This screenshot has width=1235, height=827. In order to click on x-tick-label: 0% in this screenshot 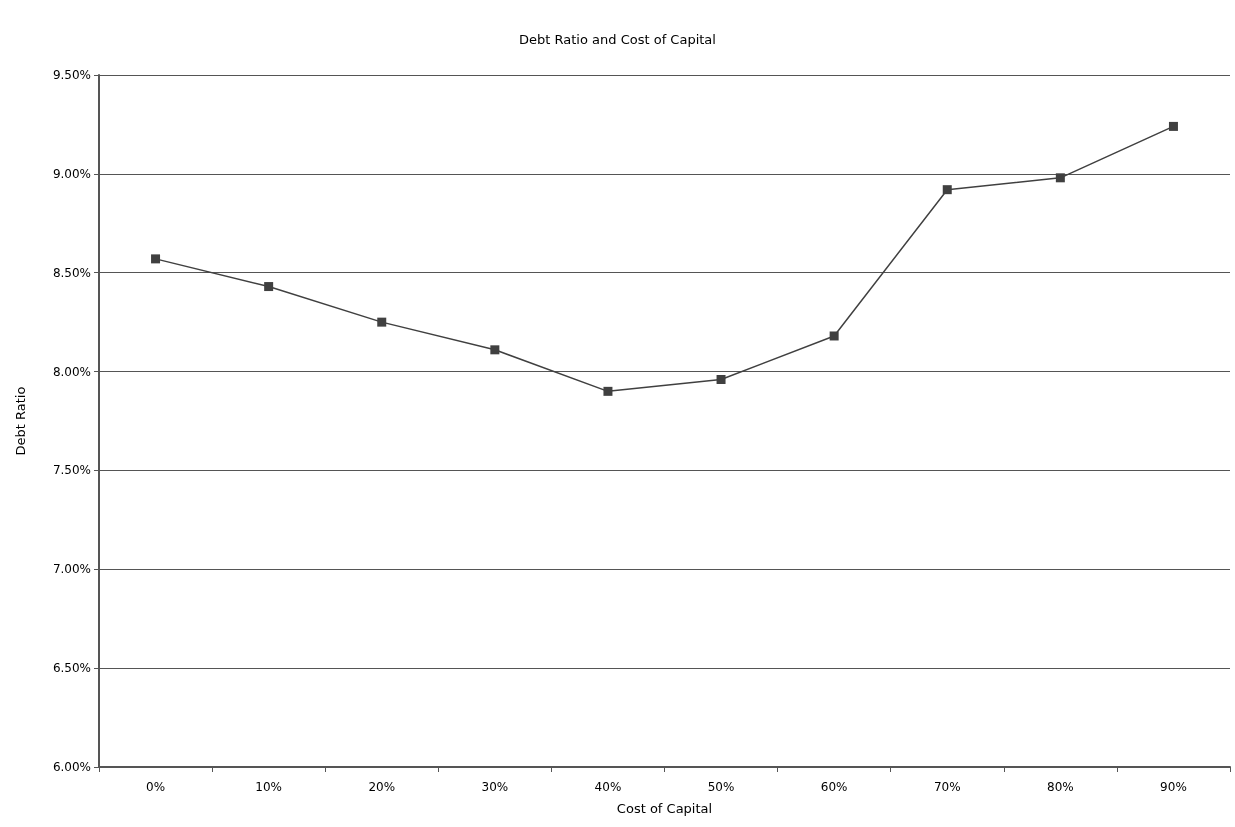, I will do `click(156, 787)`.